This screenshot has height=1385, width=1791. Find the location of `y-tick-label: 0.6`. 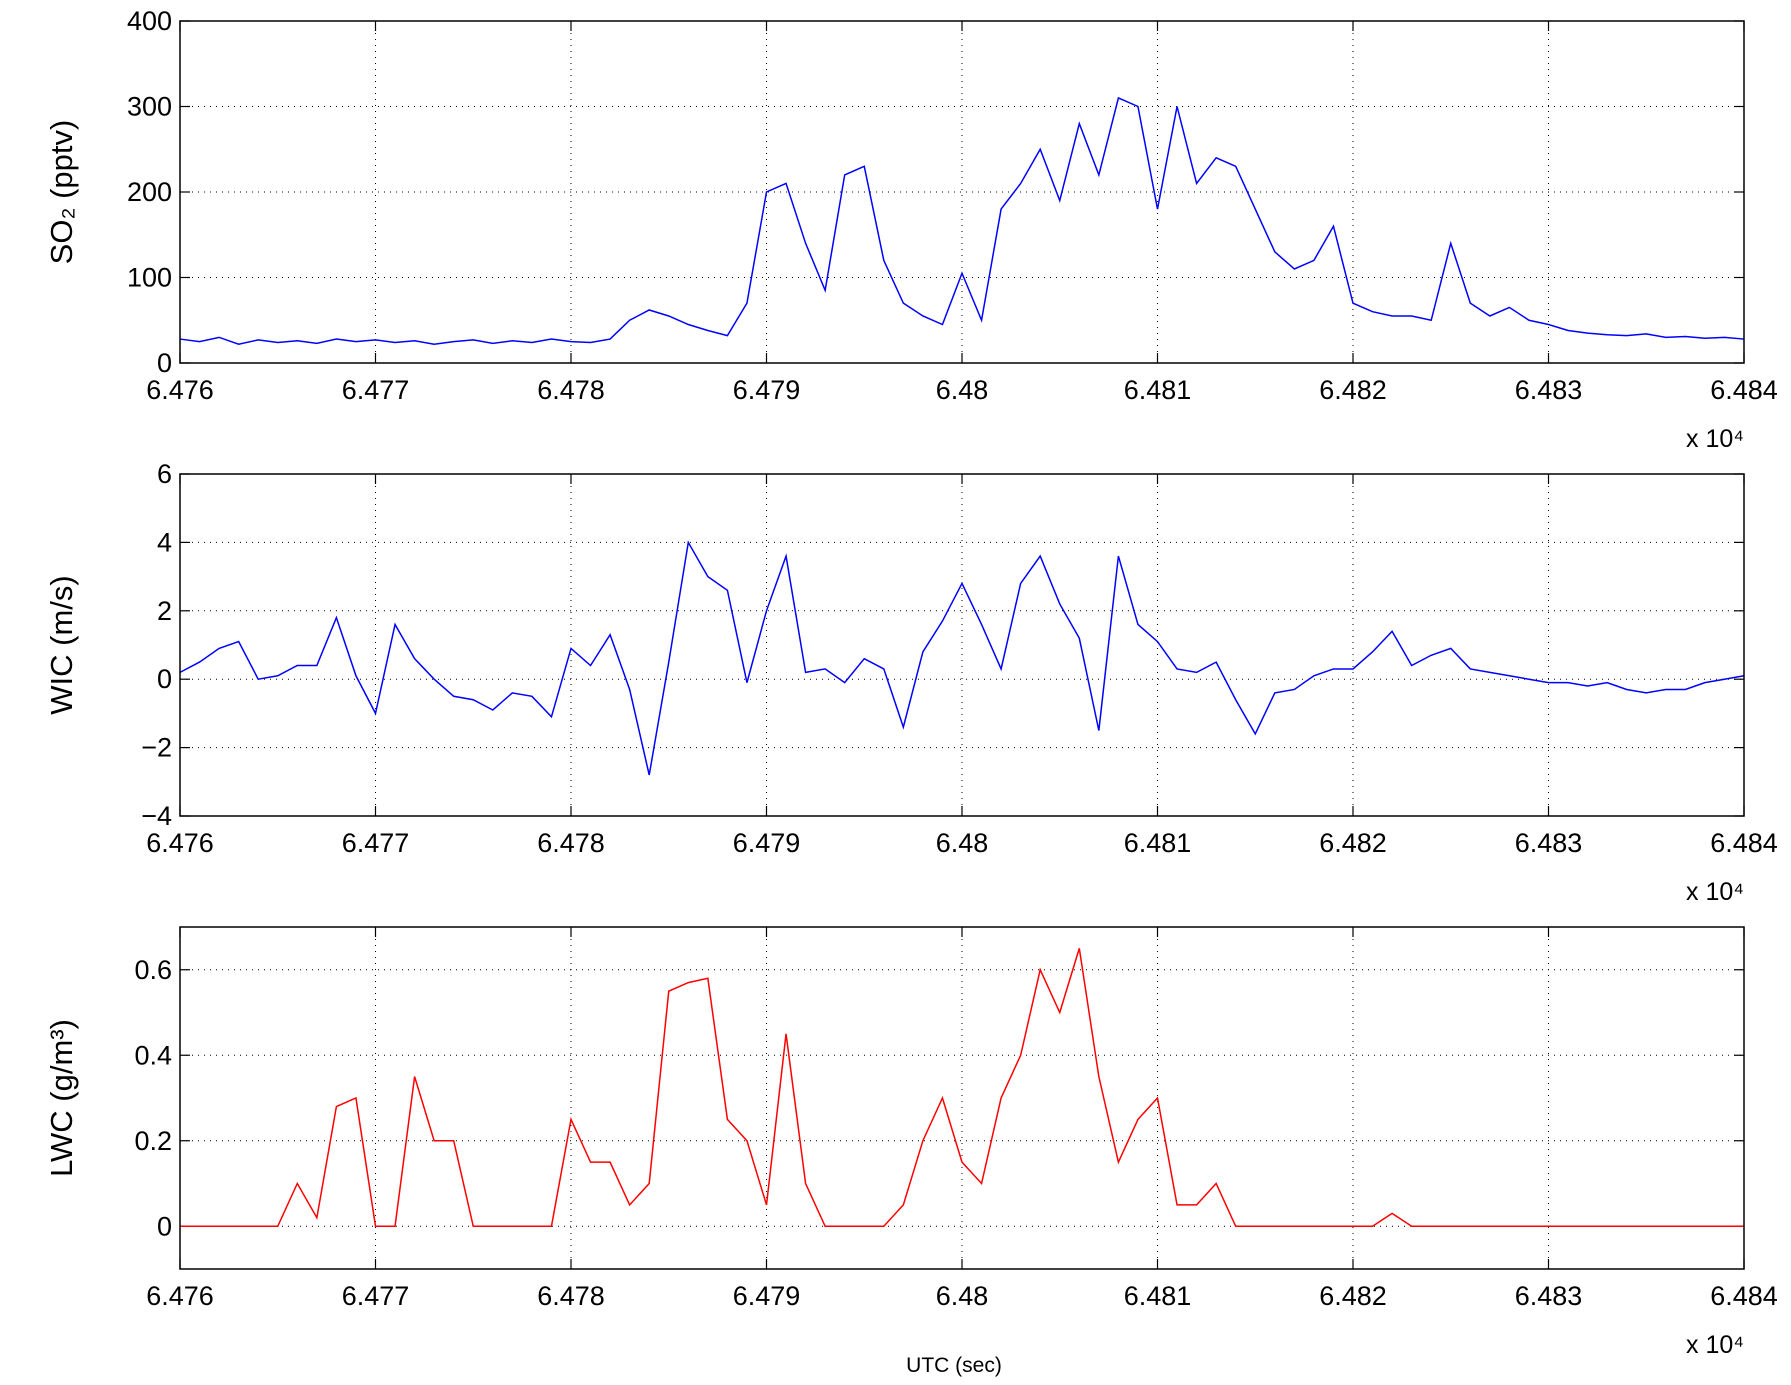

y-tick-label: 0.6 is located at coordinates (153, 970).